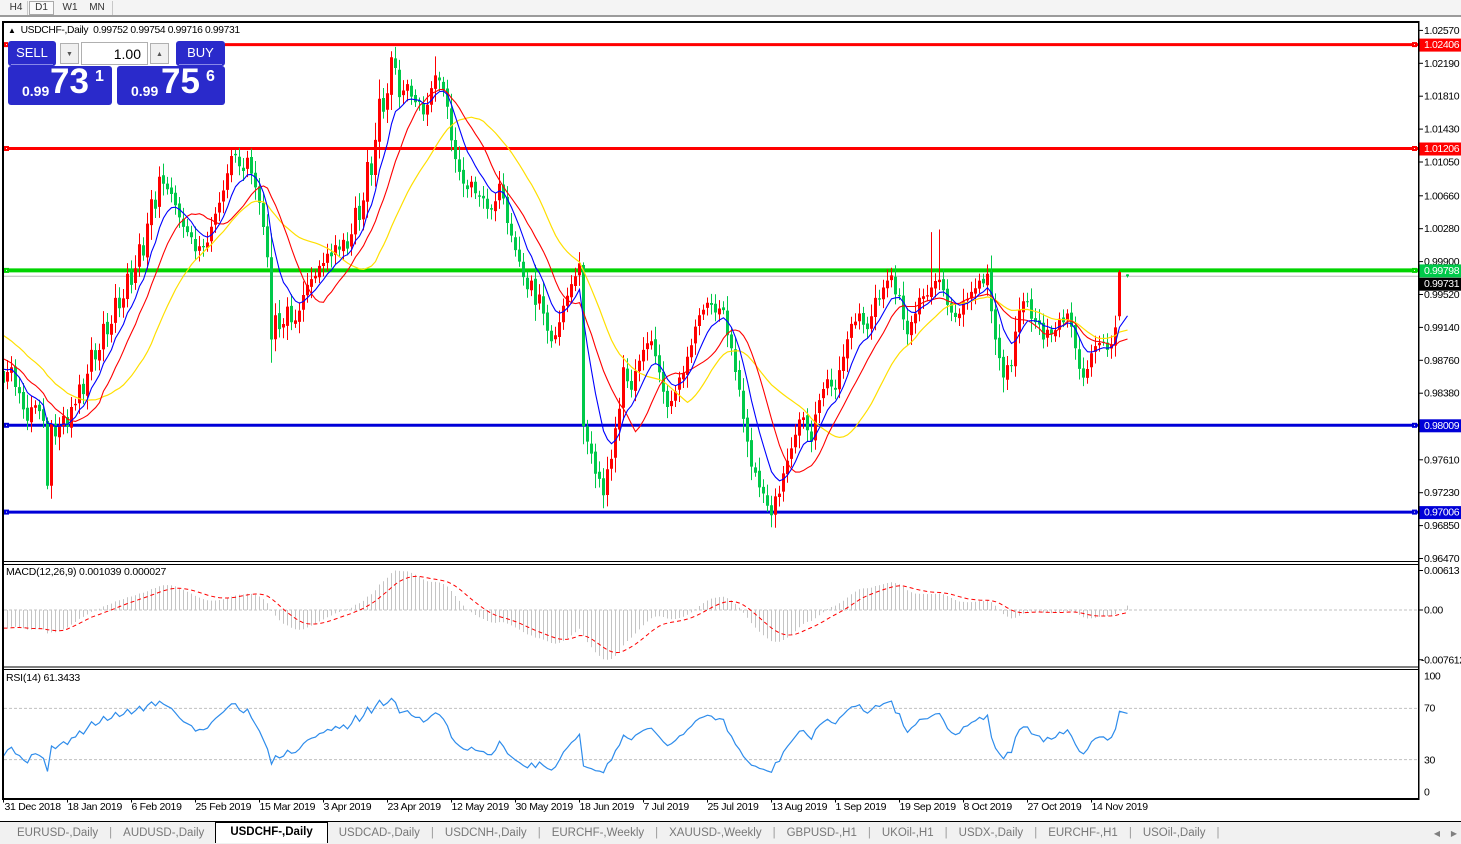 Image resolution: width=1461 pixels, height=844 pixels. What do you see at coordinates (1442, 31) in the screenshot?
I see `svg-text: 1.02570` at bounding box center [1442, 31].